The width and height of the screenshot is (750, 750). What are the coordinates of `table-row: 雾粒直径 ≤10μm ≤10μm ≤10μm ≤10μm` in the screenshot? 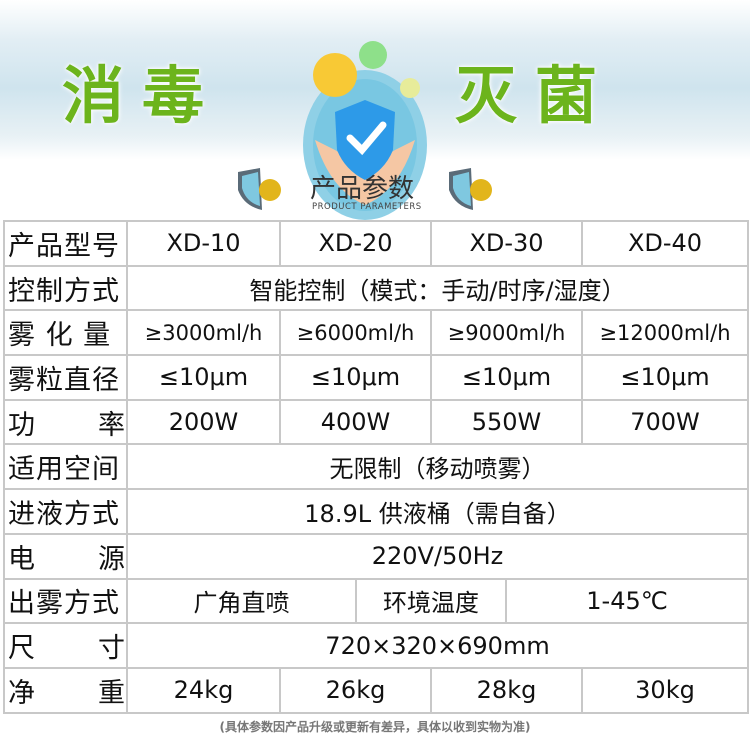 It's located at (376, 377).